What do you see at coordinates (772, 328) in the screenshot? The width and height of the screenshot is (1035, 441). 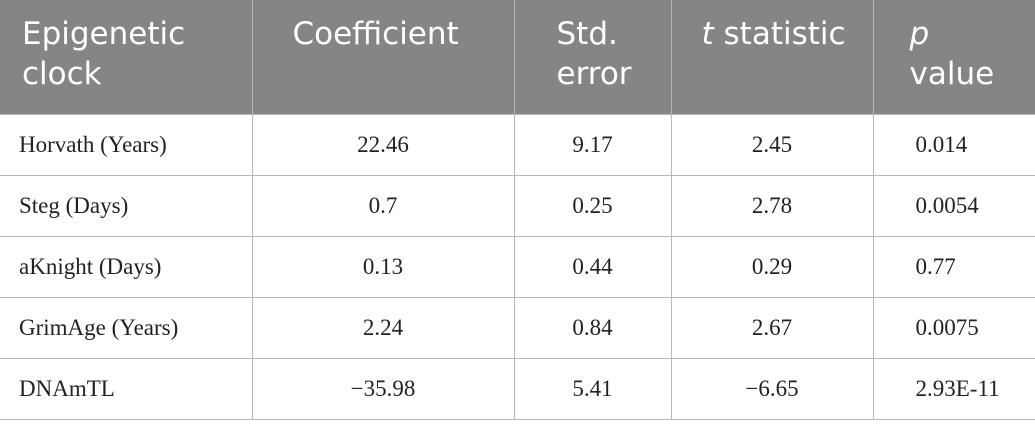 I see `cell-t-statistic: 2.67` at bounding box center [772, 328].